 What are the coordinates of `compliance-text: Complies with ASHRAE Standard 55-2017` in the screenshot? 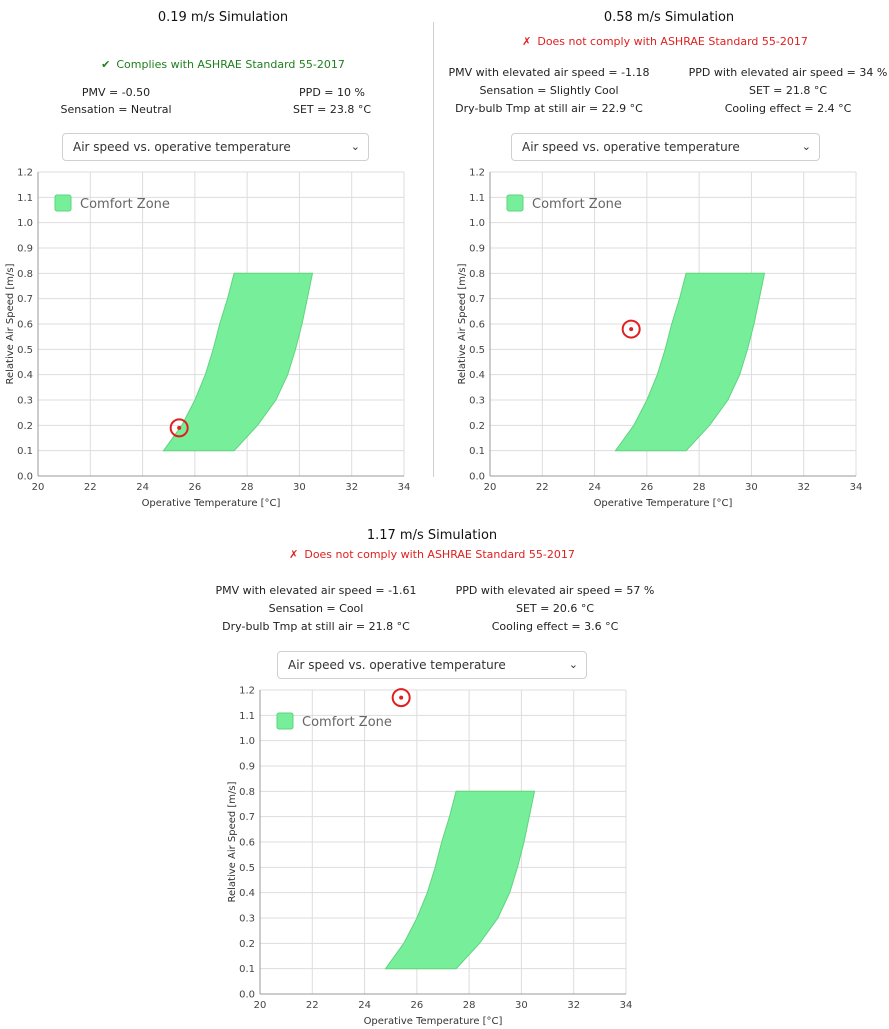 It's located at (230, 64).